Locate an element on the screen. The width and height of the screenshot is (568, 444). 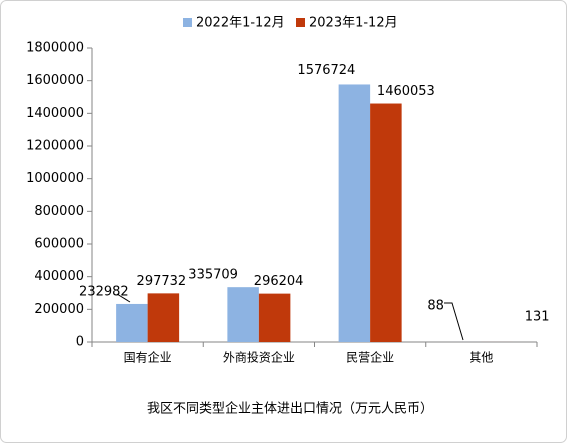
x-tick-label: 外商投资企业 is located at coordinates (259, 357).